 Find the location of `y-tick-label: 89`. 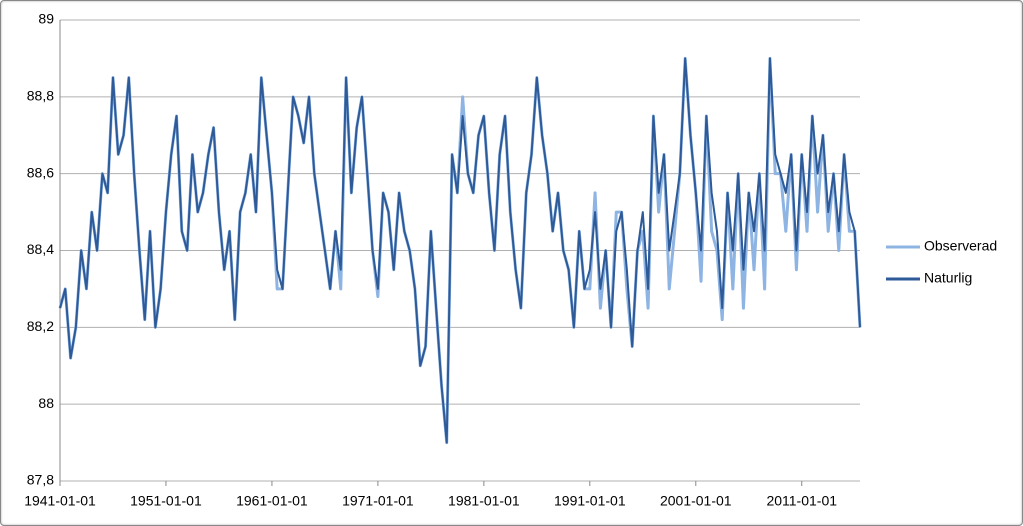

y-tick-label: 89 is located at coordinates (46, 19).